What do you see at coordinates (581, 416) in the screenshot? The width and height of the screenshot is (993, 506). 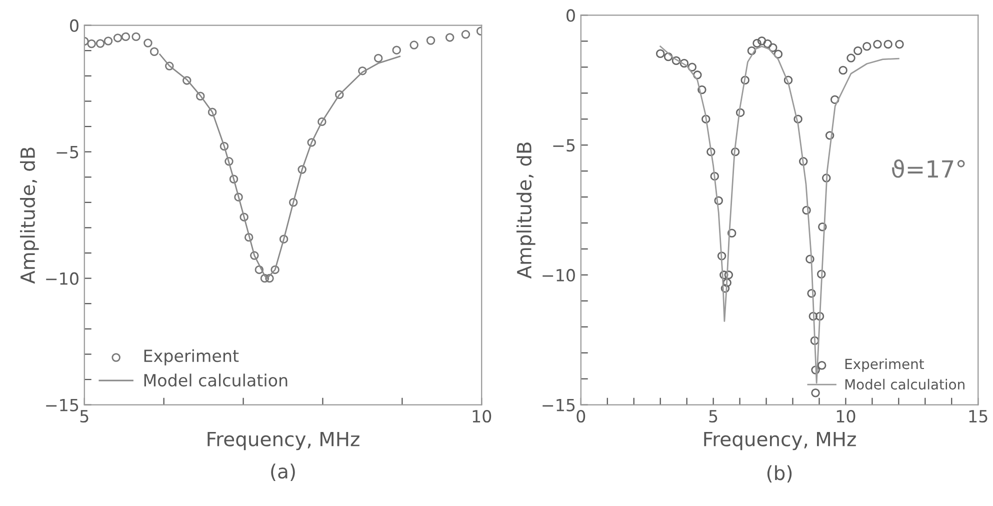 I see `x-tick-label: 0` at bounding box center [581, 416].